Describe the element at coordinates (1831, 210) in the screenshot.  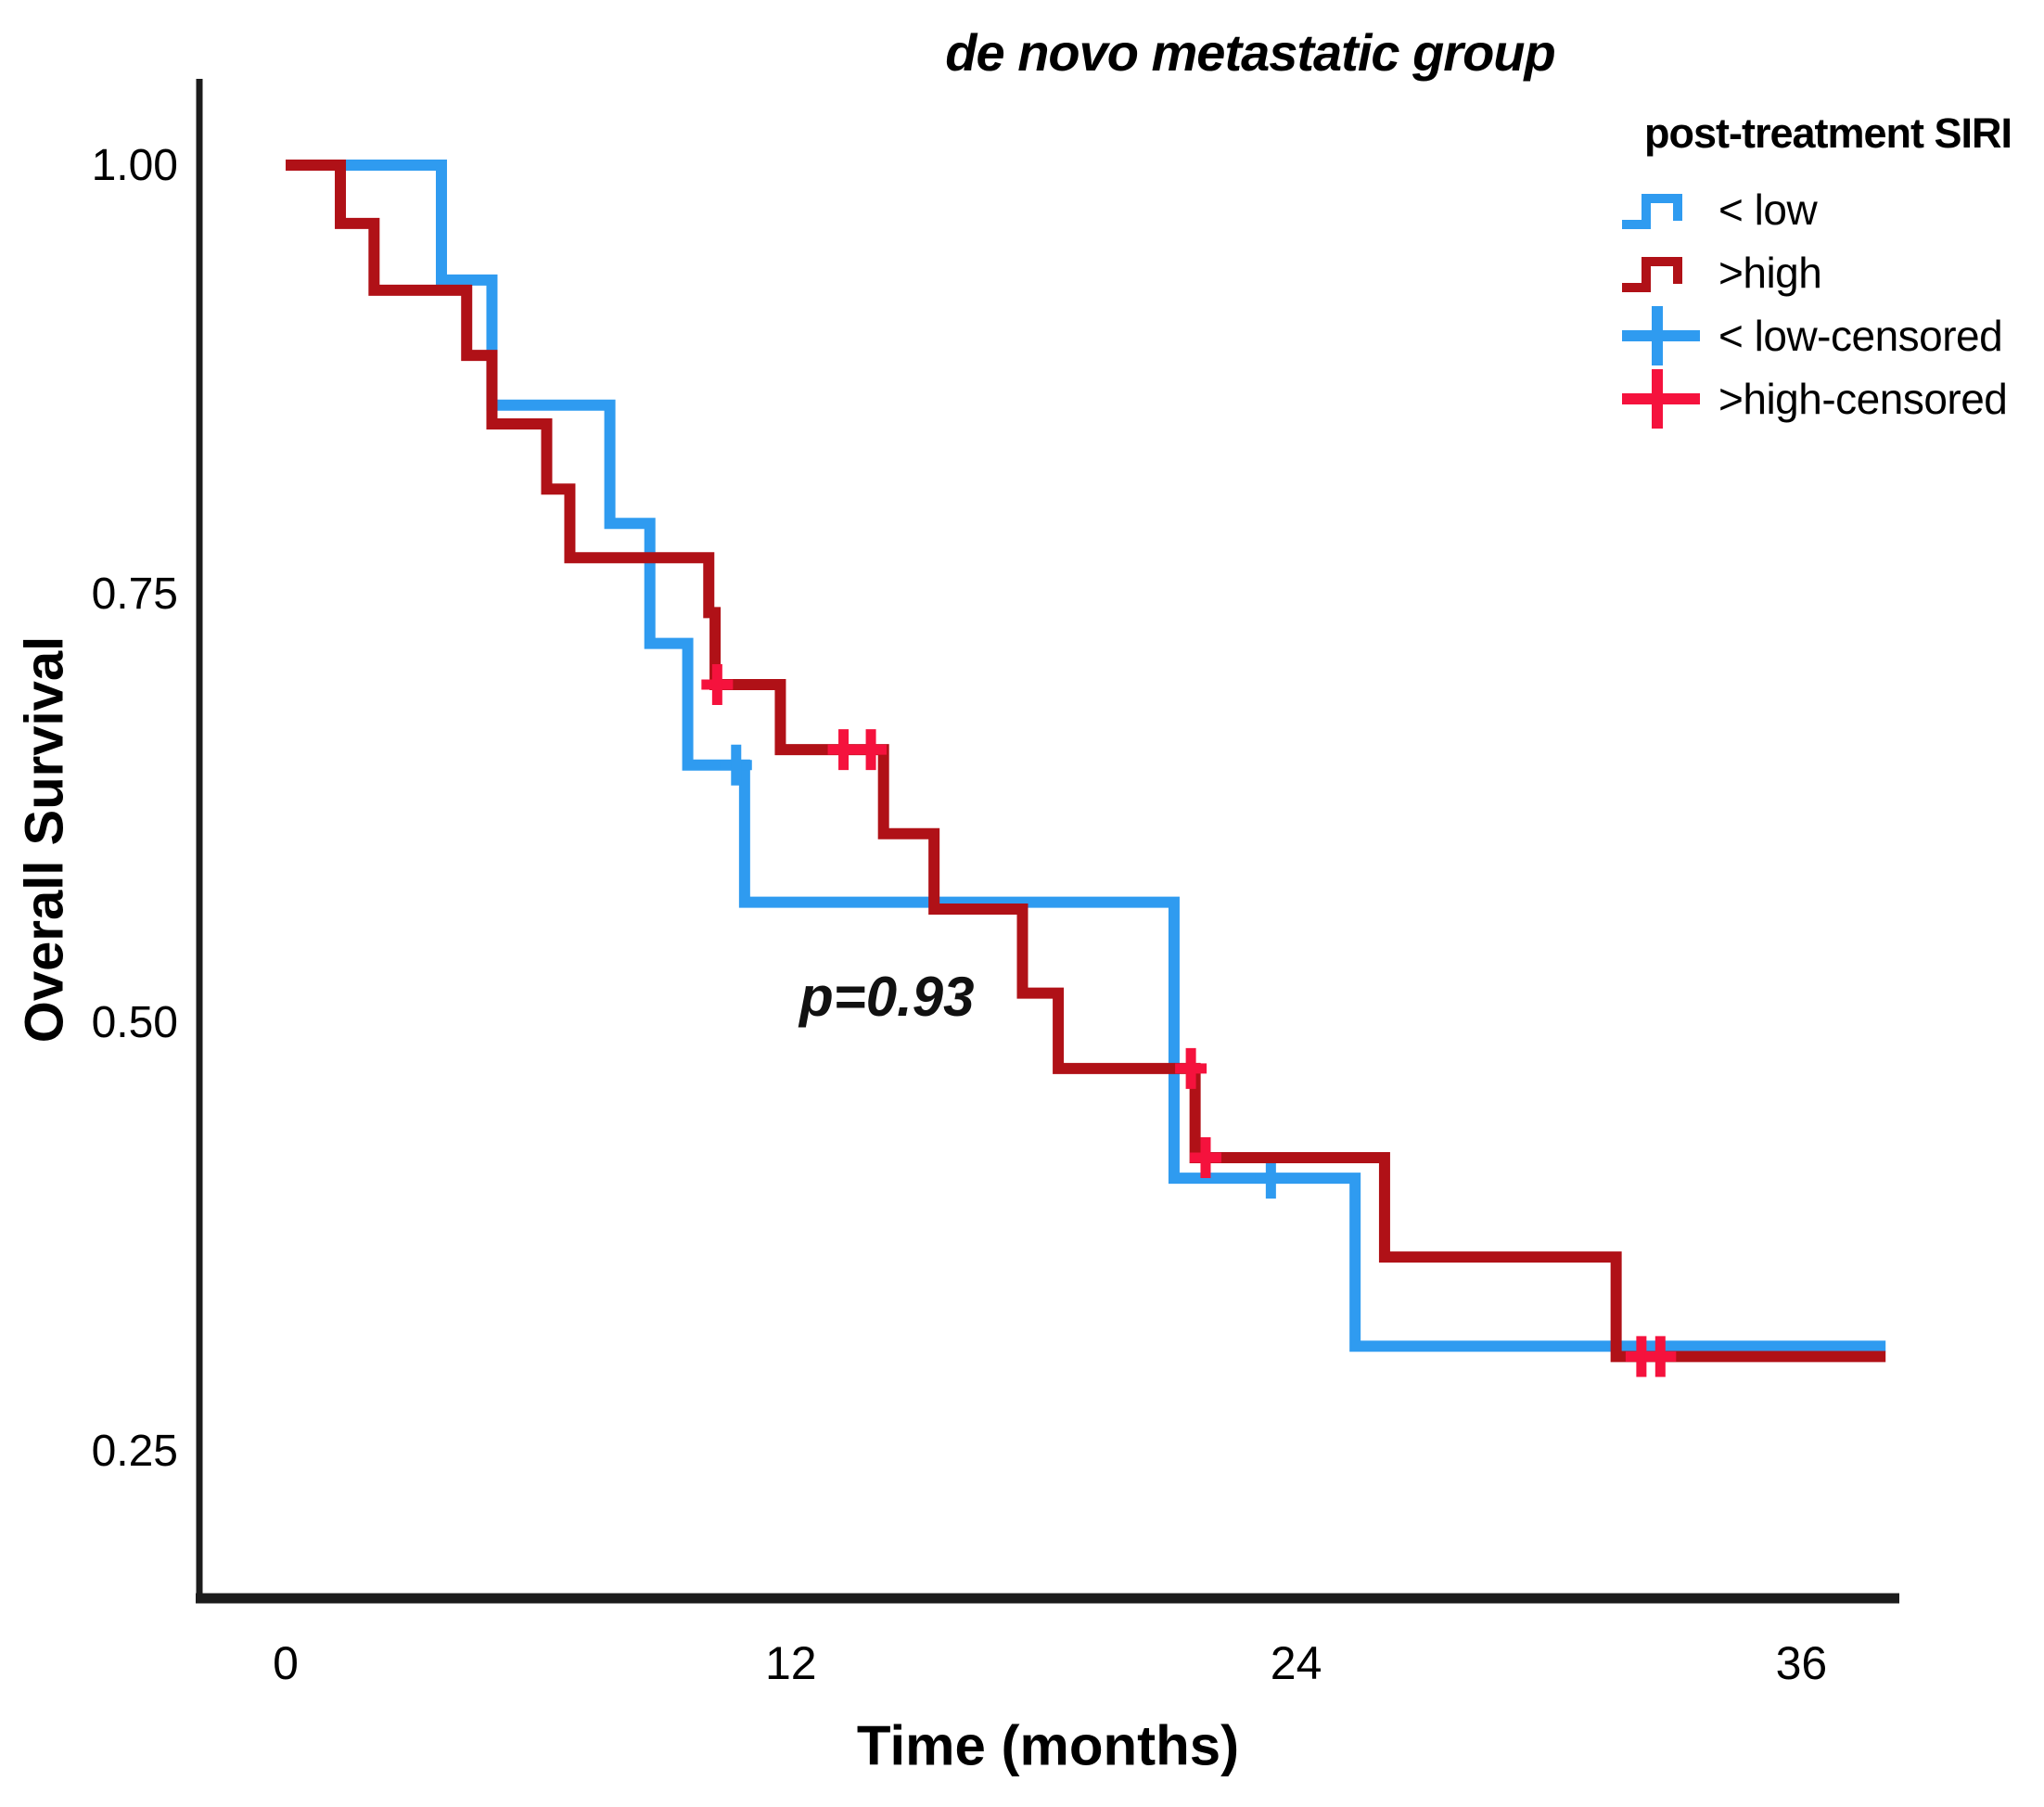
I see `legend-item-low: < low` at that location.